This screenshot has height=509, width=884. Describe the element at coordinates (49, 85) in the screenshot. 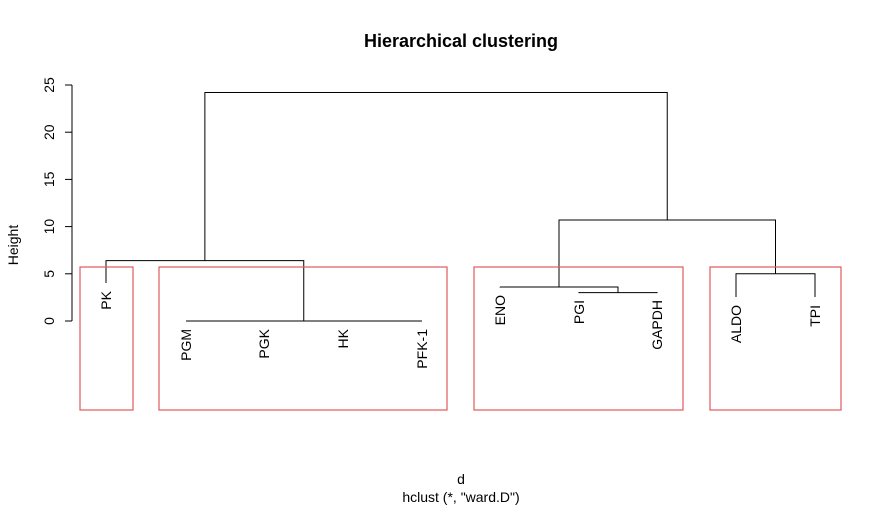

I see `y-tick-label-25: 25` at that location.